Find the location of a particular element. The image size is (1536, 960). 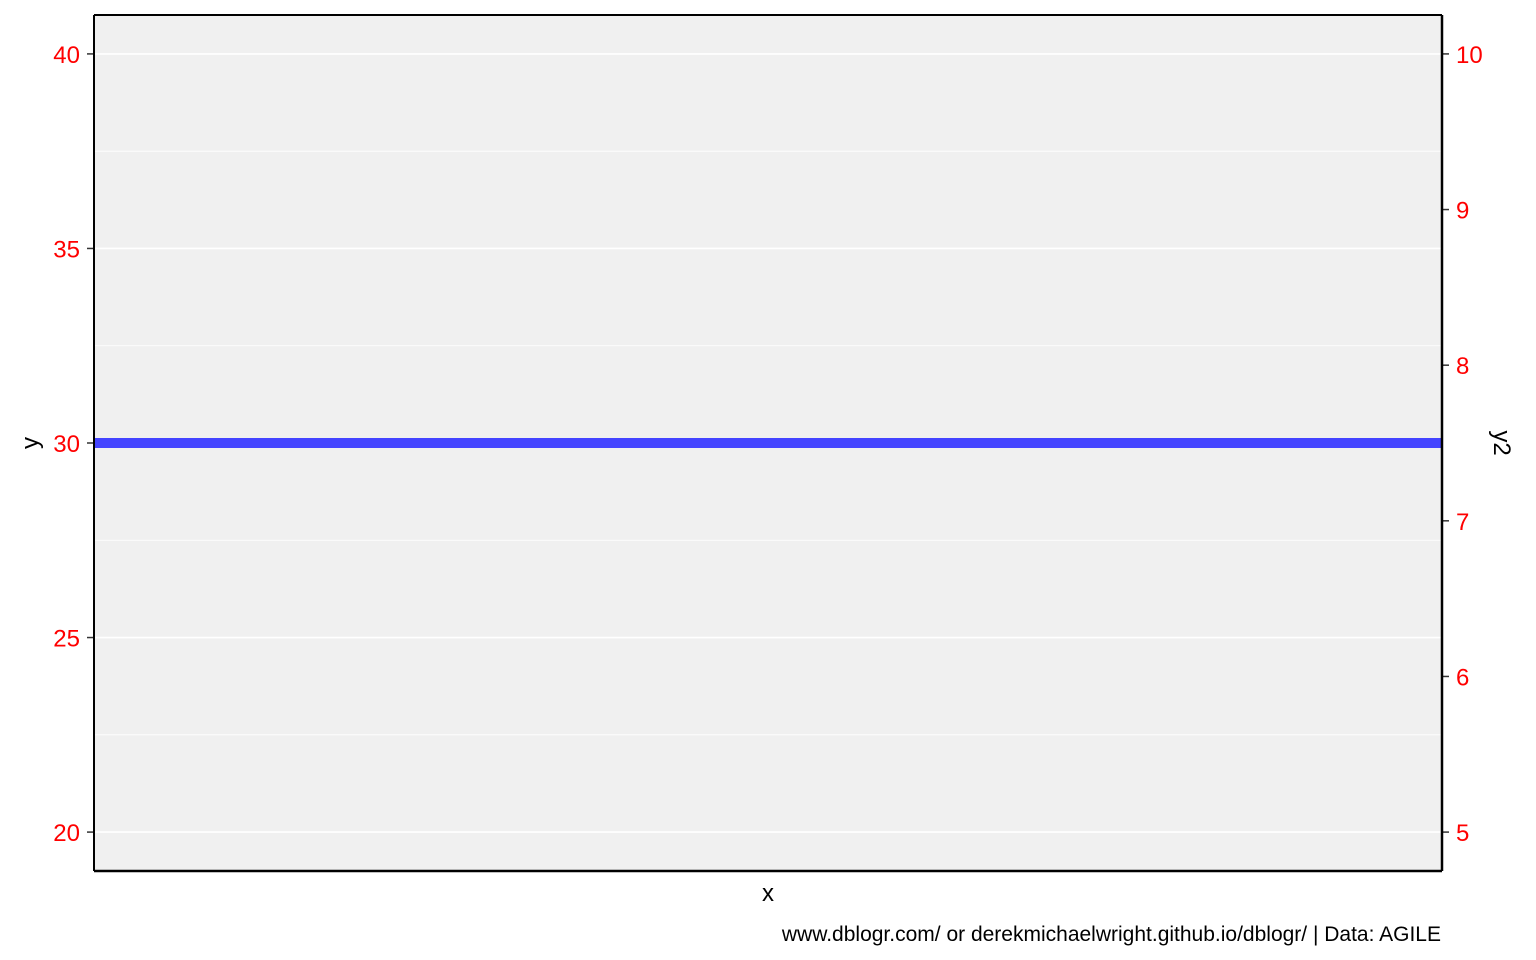

y2-tick-label: 5 is located at coordinates (1462, 833).